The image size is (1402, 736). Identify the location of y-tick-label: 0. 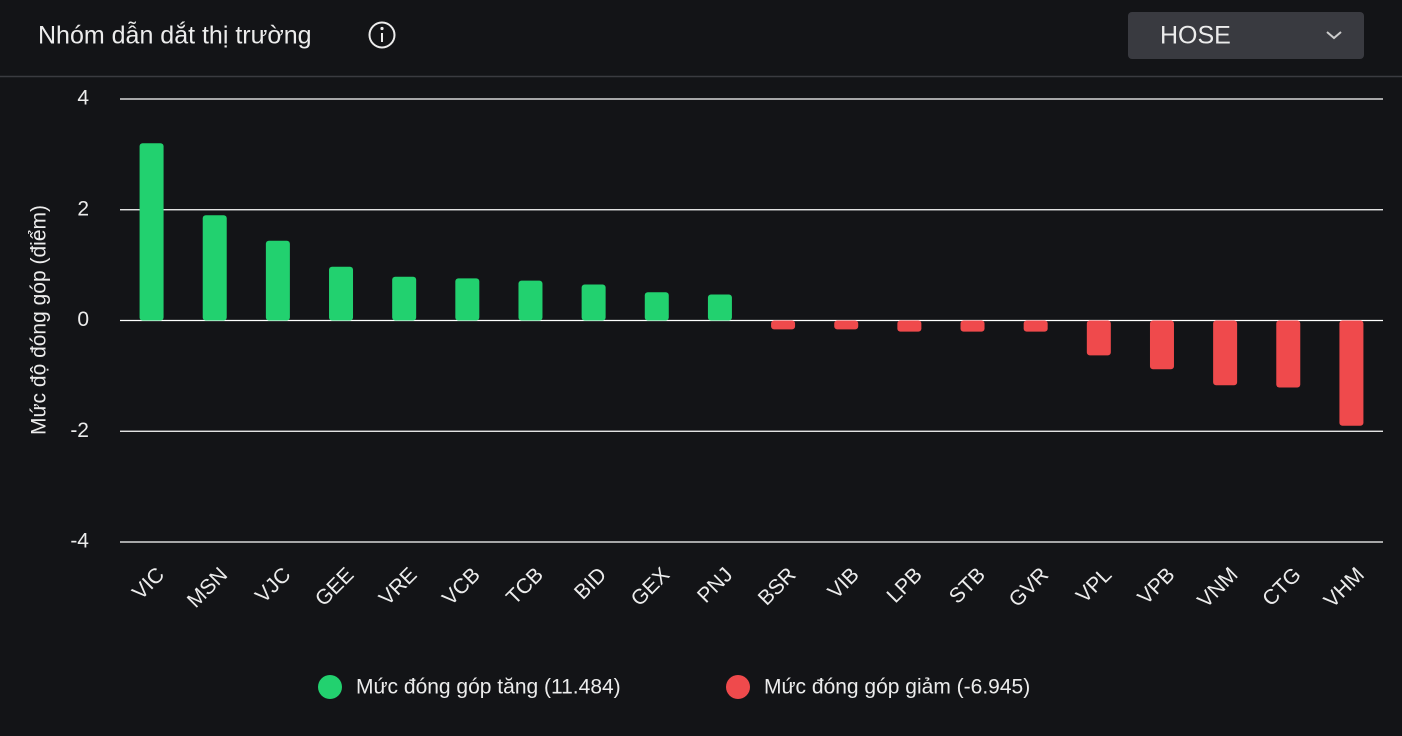
(83, 319).